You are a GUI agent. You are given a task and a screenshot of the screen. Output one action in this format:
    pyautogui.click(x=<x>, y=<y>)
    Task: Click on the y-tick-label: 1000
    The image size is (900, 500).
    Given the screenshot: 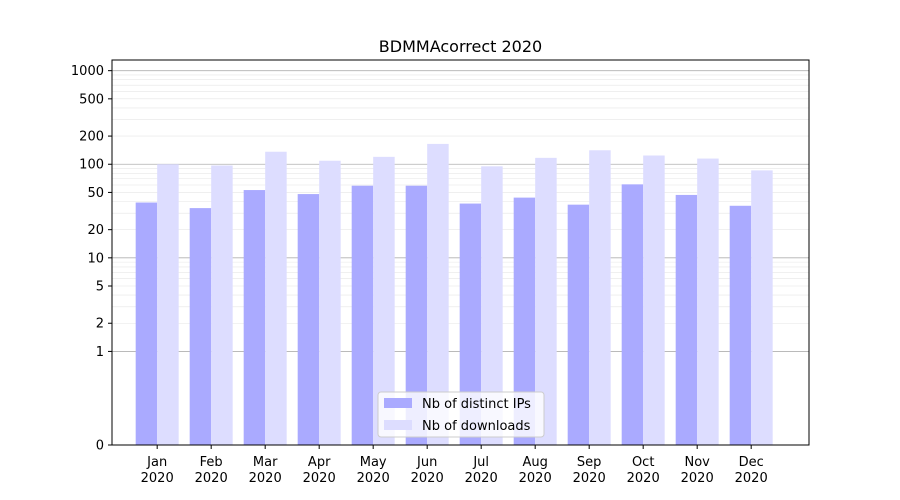 What is the action you would take?
    pyautogui.click(x=87, y=71)
    